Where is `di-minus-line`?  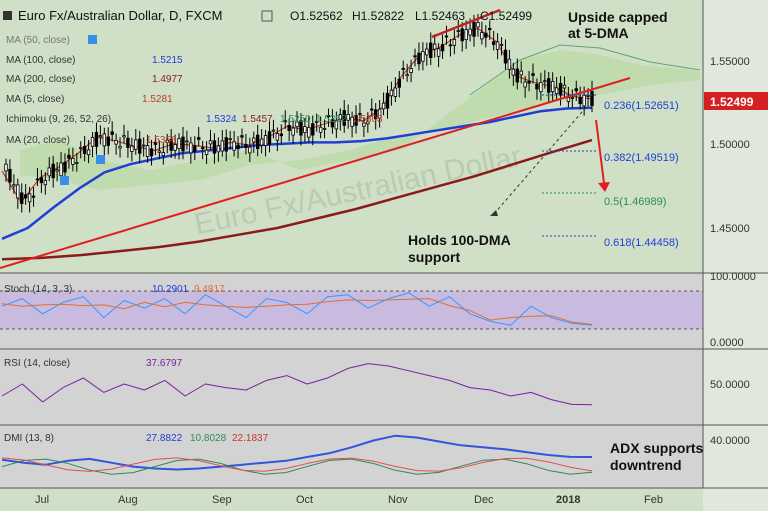
di-minus-line is located at coordinates (297, 464).